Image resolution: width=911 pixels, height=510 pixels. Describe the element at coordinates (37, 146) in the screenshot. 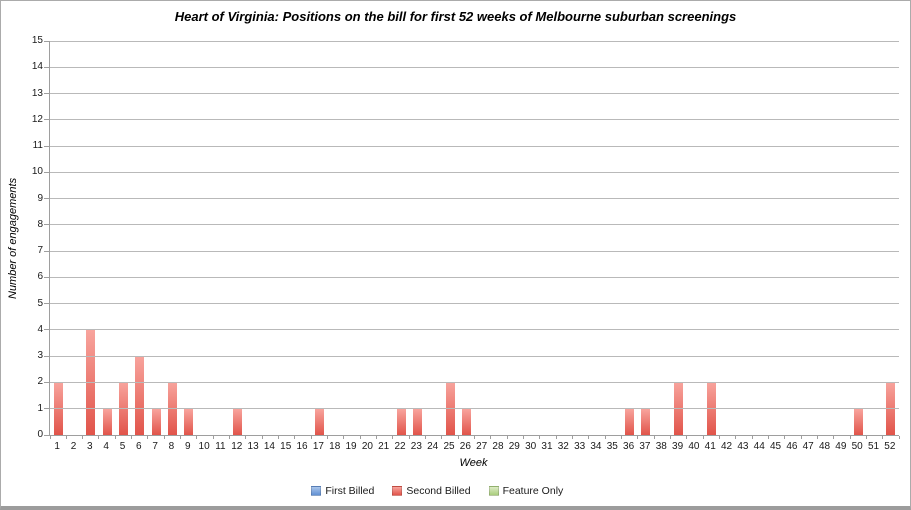

I see `y-axis-tick-label-11: 11` at that location.